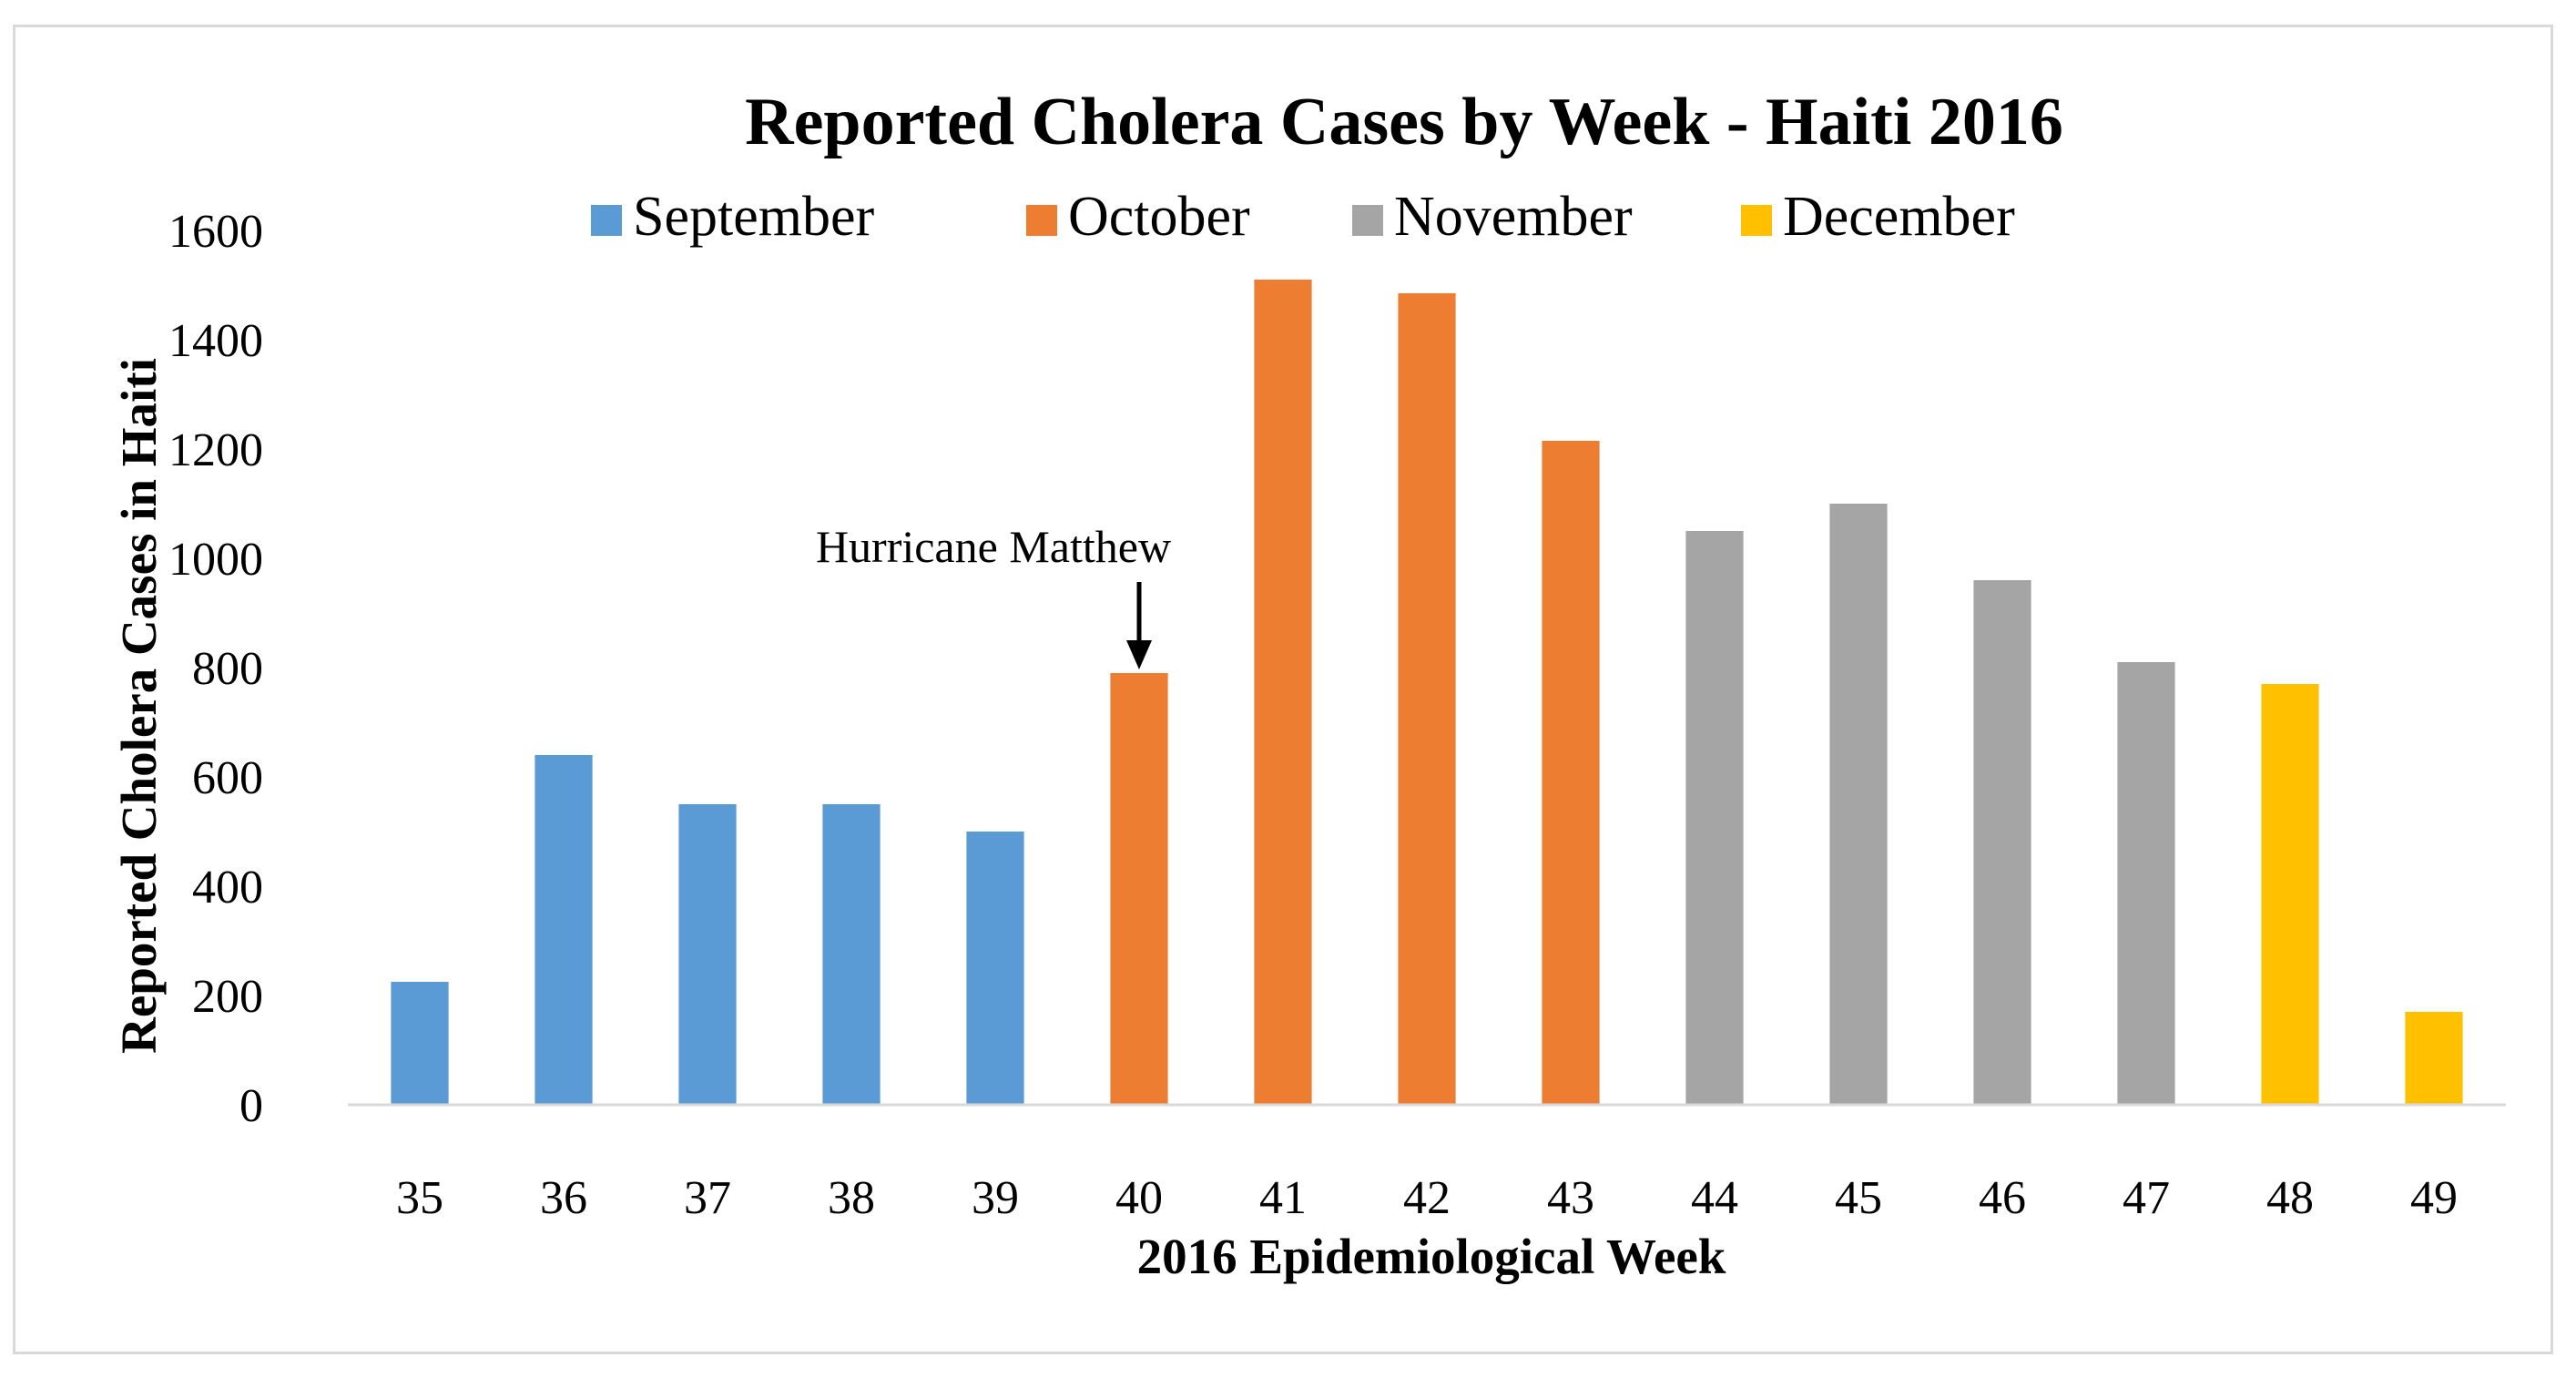  What do you see at coordinates (1367, 220) in the screenshot?
I see `legend-swatch-november` at bounding box center [1367, 220].